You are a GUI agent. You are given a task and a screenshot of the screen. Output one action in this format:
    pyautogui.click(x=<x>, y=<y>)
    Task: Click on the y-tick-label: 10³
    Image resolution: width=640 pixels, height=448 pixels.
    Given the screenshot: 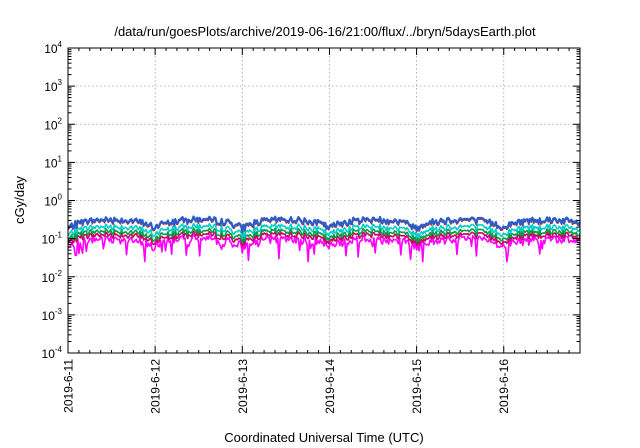 What is the action you would take?
    pyautogui.click(x=53, y=86)
    